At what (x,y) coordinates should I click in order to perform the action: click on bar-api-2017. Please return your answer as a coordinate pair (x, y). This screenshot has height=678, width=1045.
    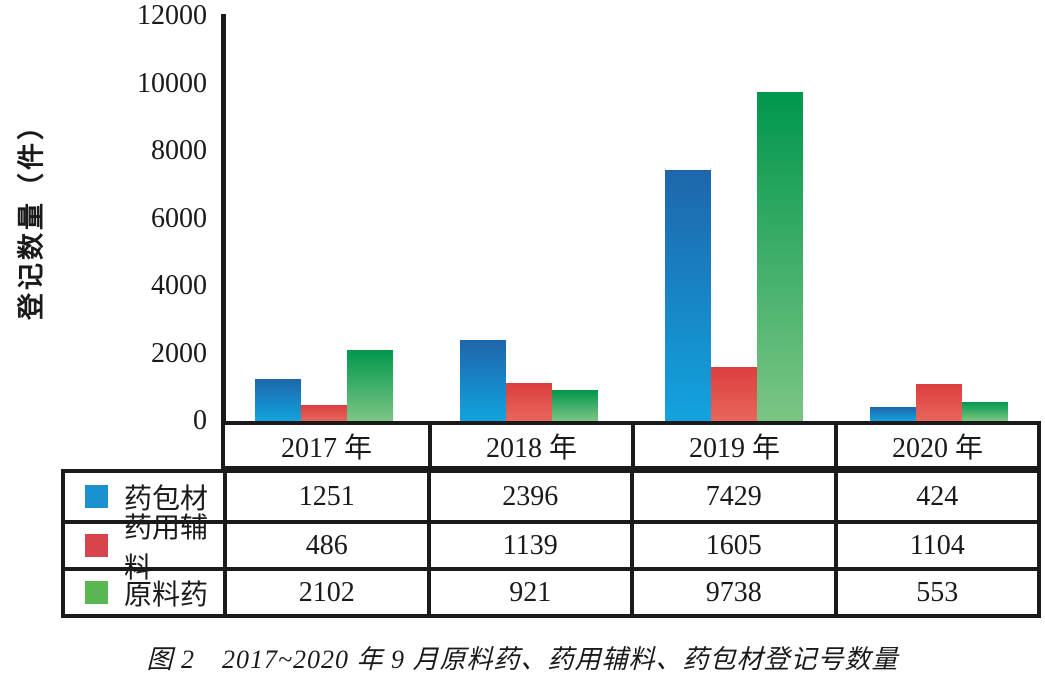
    Looking at the image, I should click on (370, 385).